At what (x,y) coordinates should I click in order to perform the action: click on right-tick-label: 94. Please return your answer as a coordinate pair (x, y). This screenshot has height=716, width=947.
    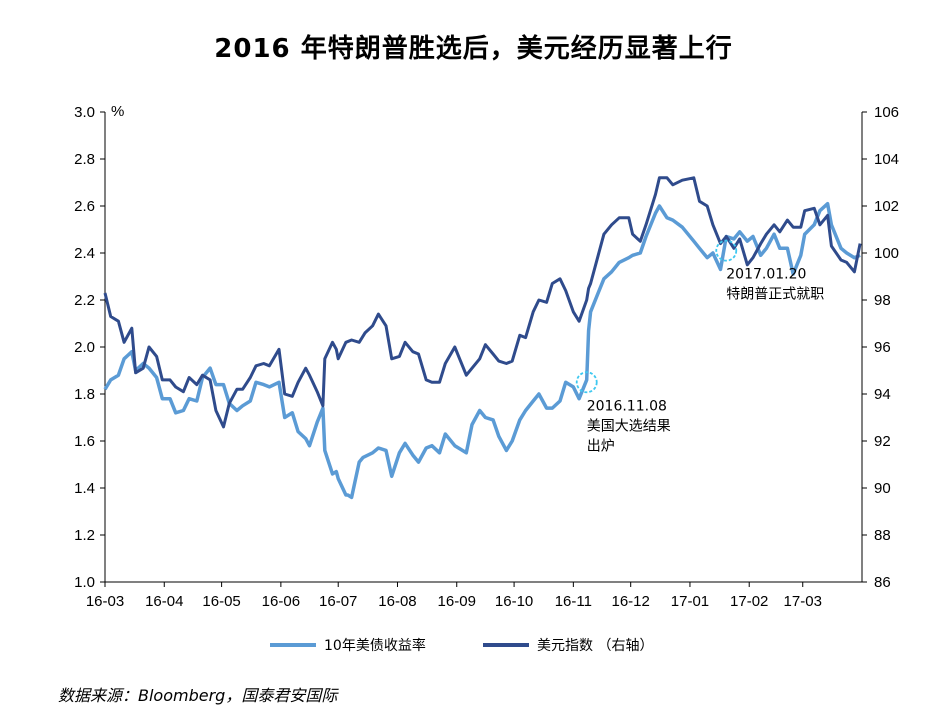
    Looking at the image, I should click on (882, 394).